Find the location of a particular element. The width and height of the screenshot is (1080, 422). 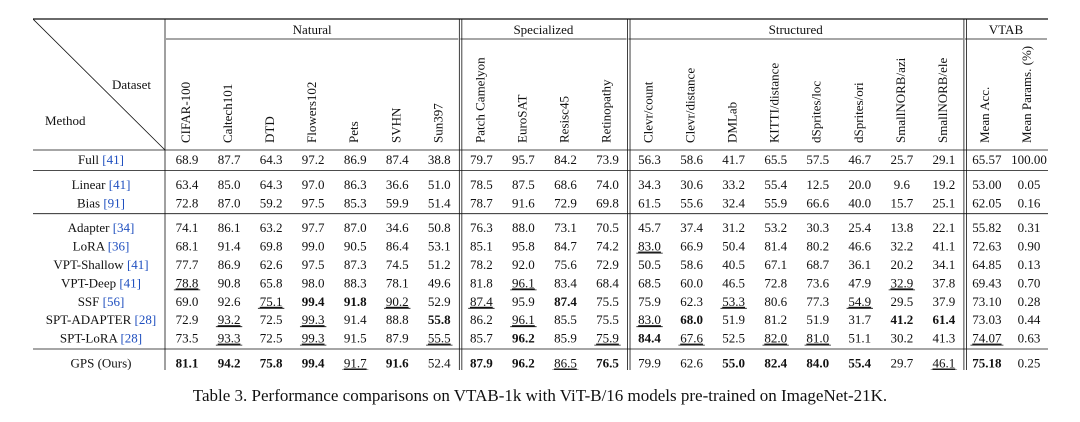

table-cell: 73.03 is located at coordinates (986, 319).